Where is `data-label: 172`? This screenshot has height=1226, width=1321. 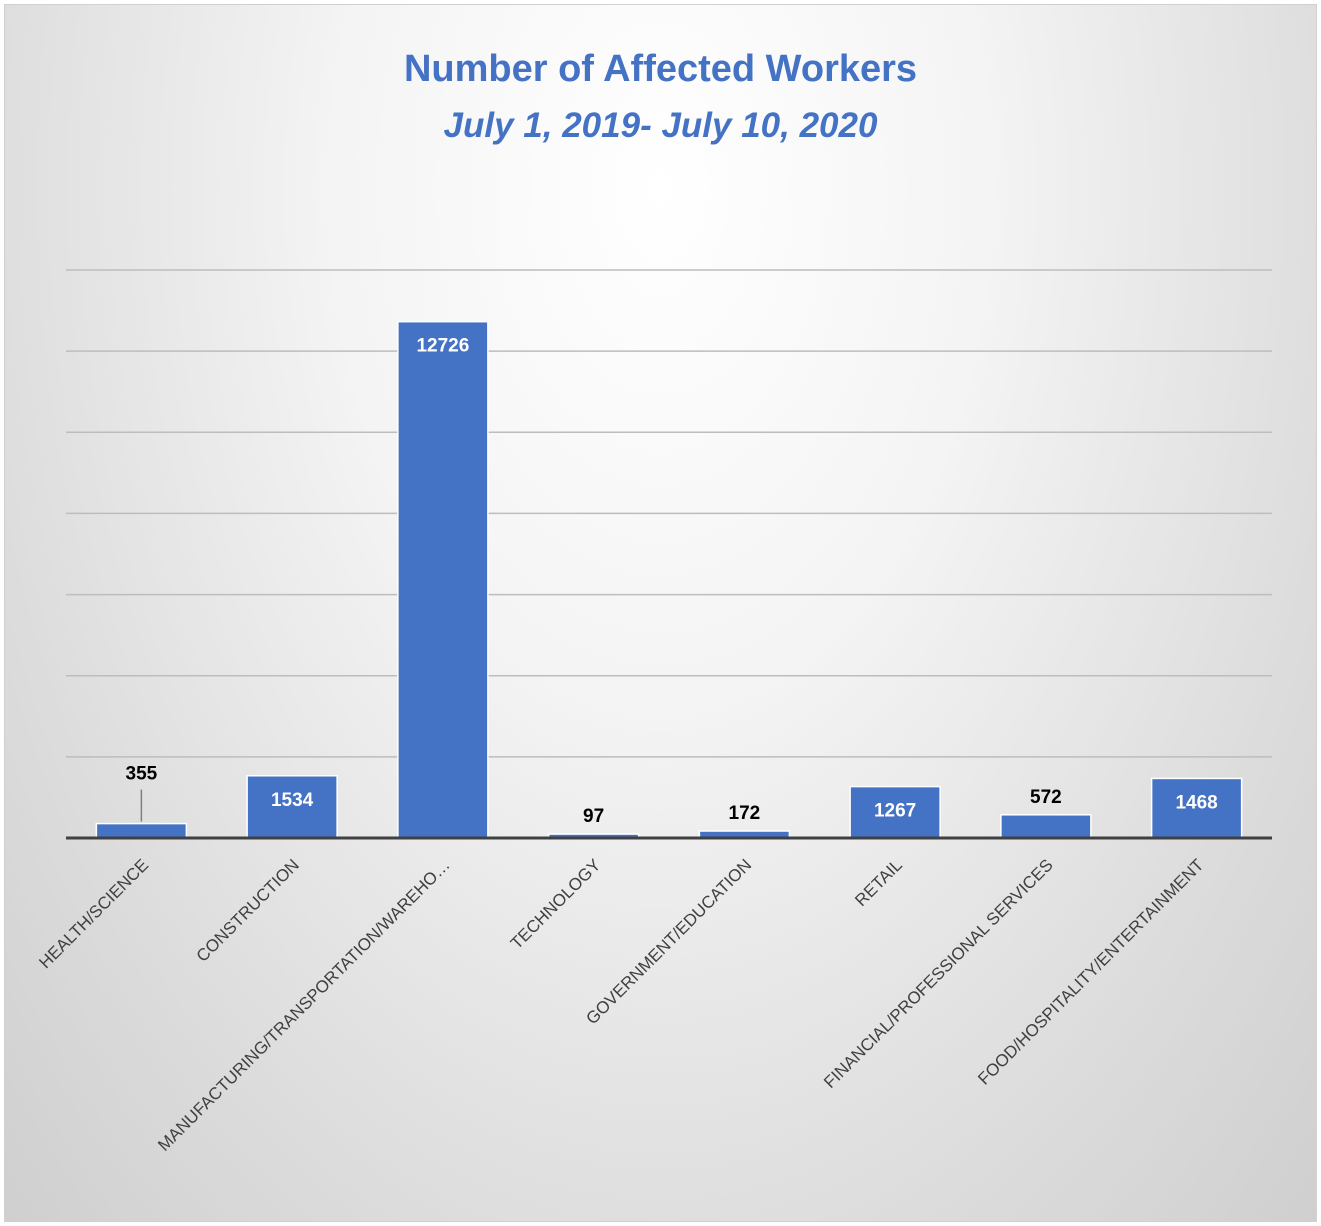
data-label: 172 is located at coordinates (745, 813).